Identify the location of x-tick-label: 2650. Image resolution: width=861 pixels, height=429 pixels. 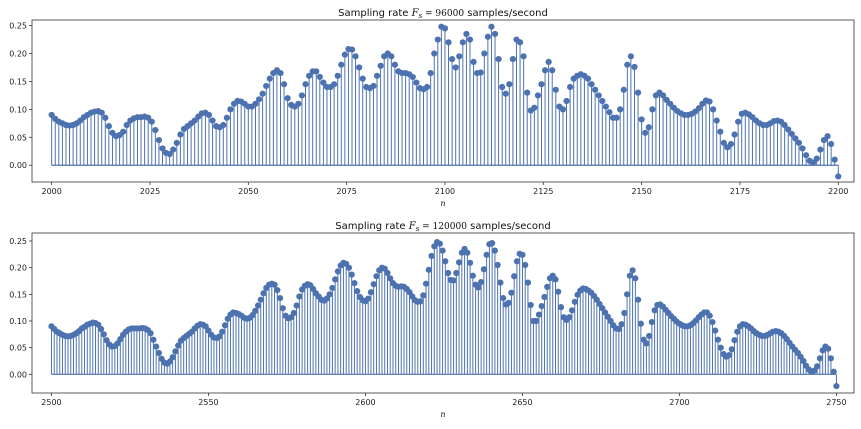
(522, 402).